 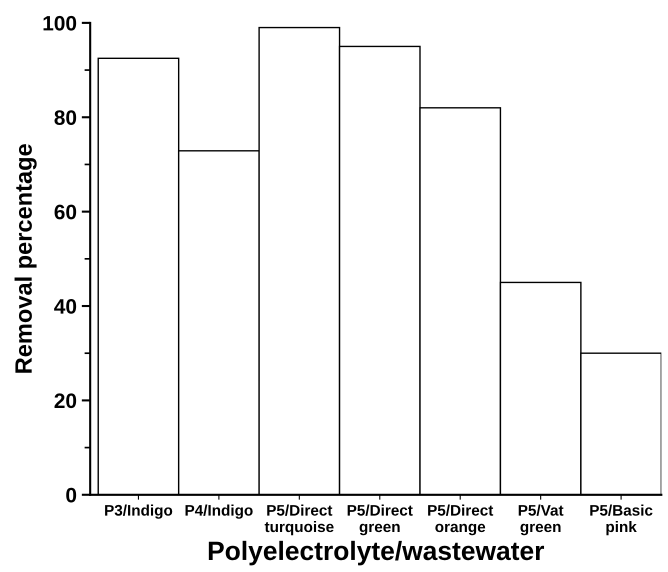 I want to click on y-tick-label: 60, so click(x=65, y=212).